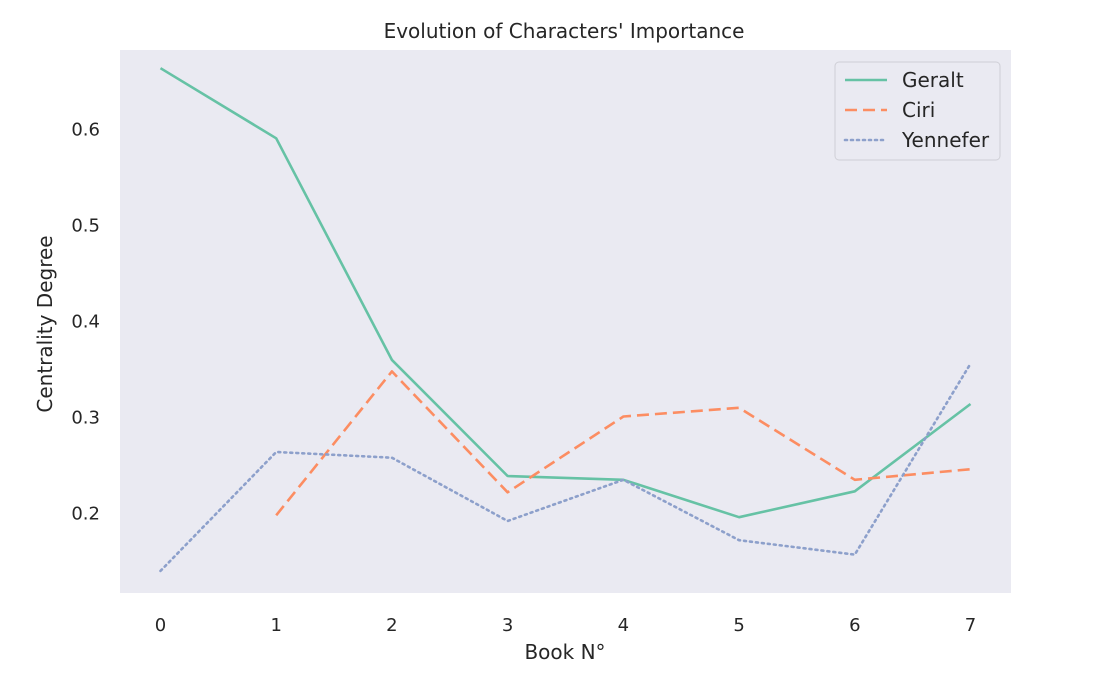 The width and height of the screenshot is (1110, 678). What do you see at coordinates (85, 130) in the screenshot?
I see `y-tick-label: 0.6` at bounding box center [85, 130].